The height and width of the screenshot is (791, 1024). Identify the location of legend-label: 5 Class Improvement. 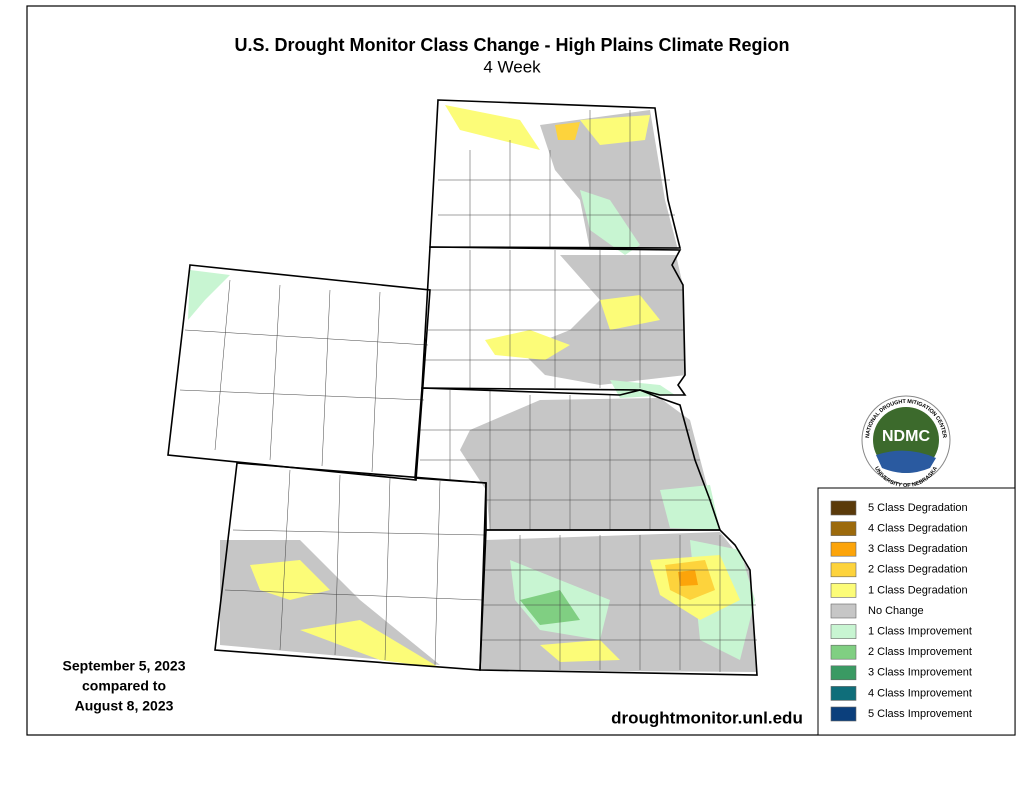
(920, 714).